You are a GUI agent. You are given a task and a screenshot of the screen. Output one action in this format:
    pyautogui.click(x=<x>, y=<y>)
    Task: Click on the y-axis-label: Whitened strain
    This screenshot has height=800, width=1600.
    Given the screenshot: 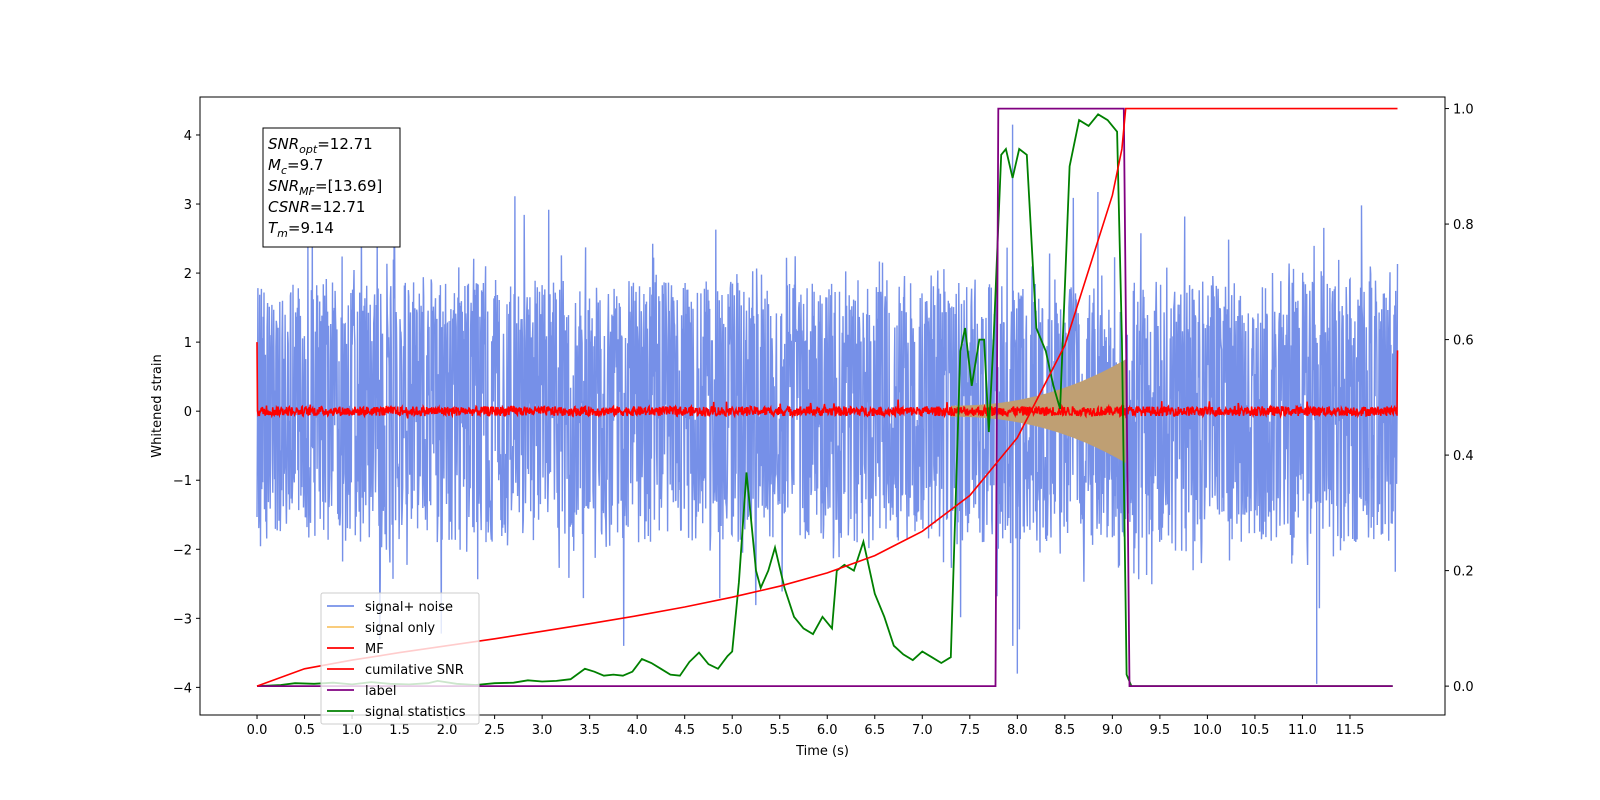 What is the action you would take?
    pyautogui.click(x=157, y=405)
    